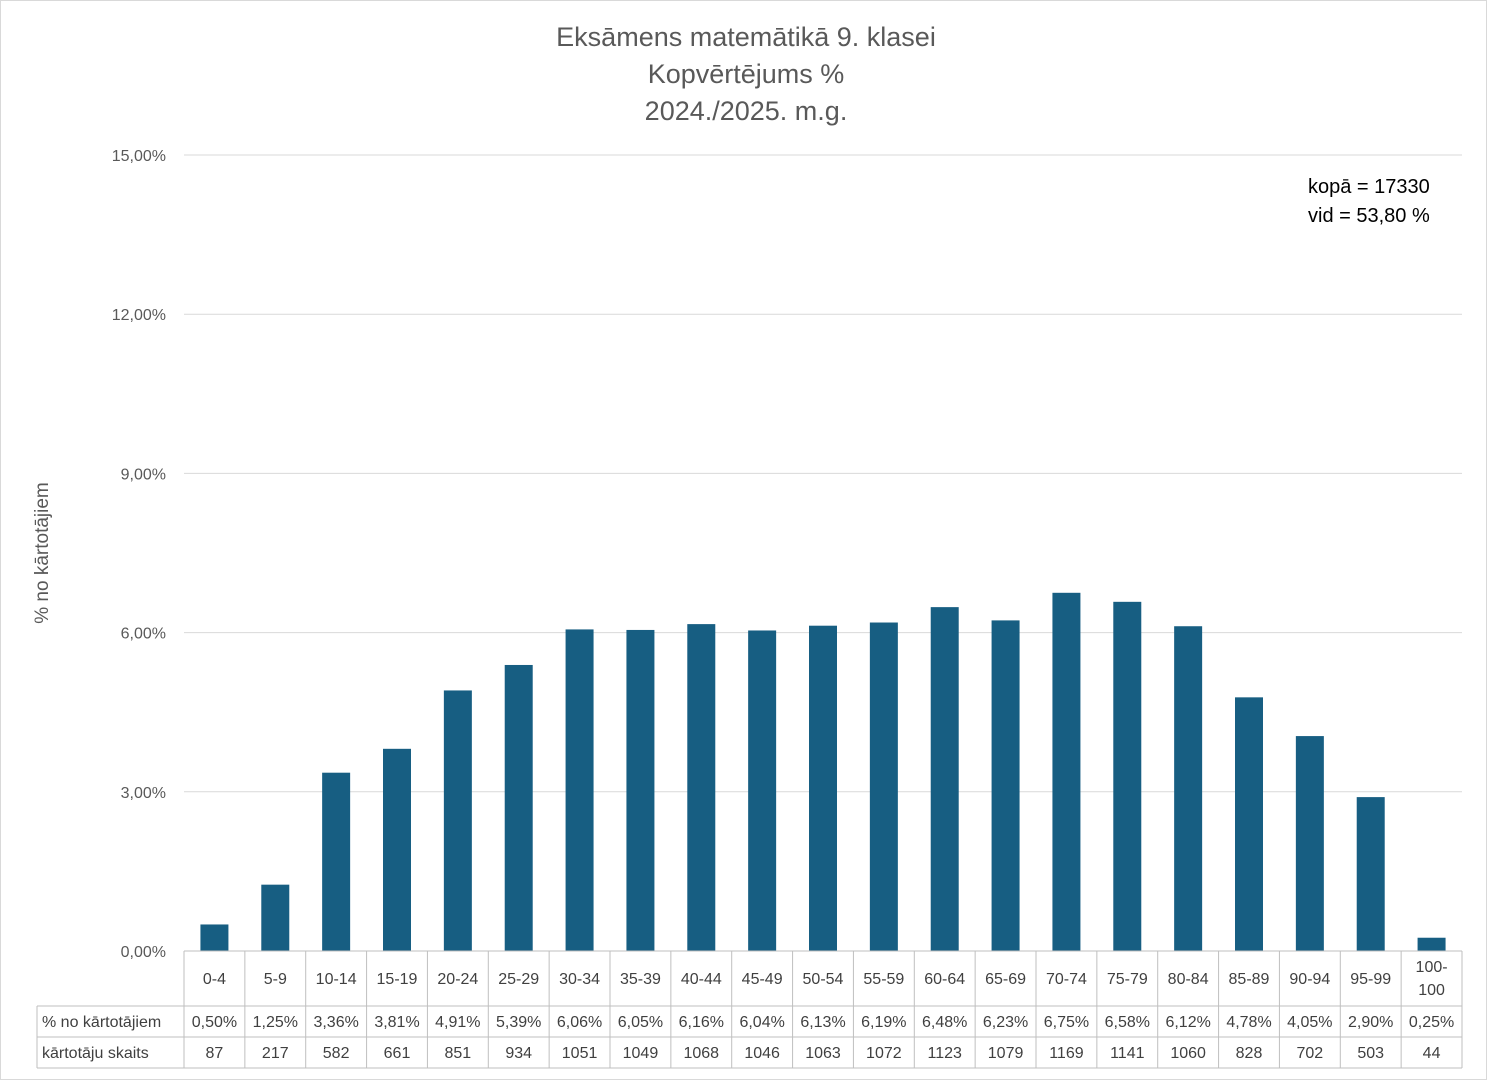 This screenshot has width=1487, height=1080. Describe the element at coordinates (397, 979) in the screenshot. I see `x-tick-label: 15-19` at that location.